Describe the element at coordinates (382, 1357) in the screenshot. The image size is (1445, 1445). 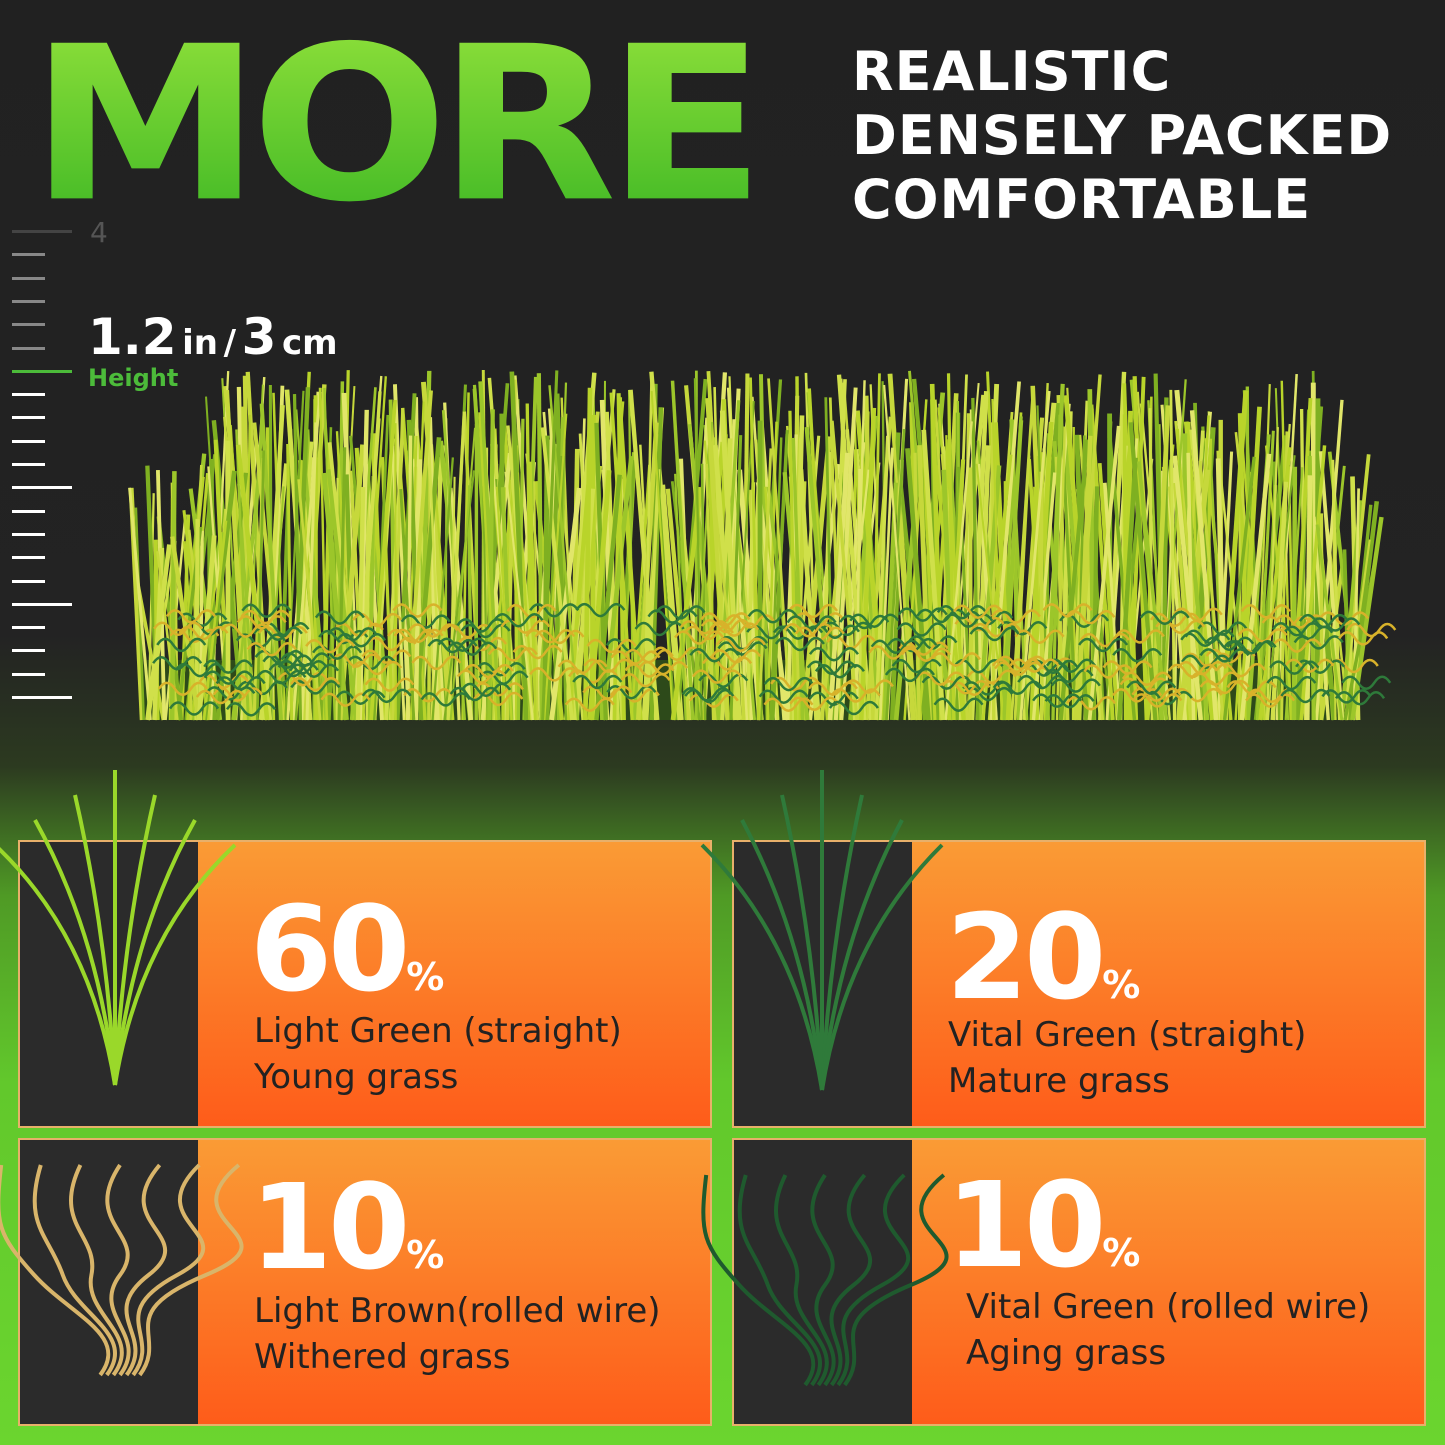
I see `card-line2: Withered grass` at that location.